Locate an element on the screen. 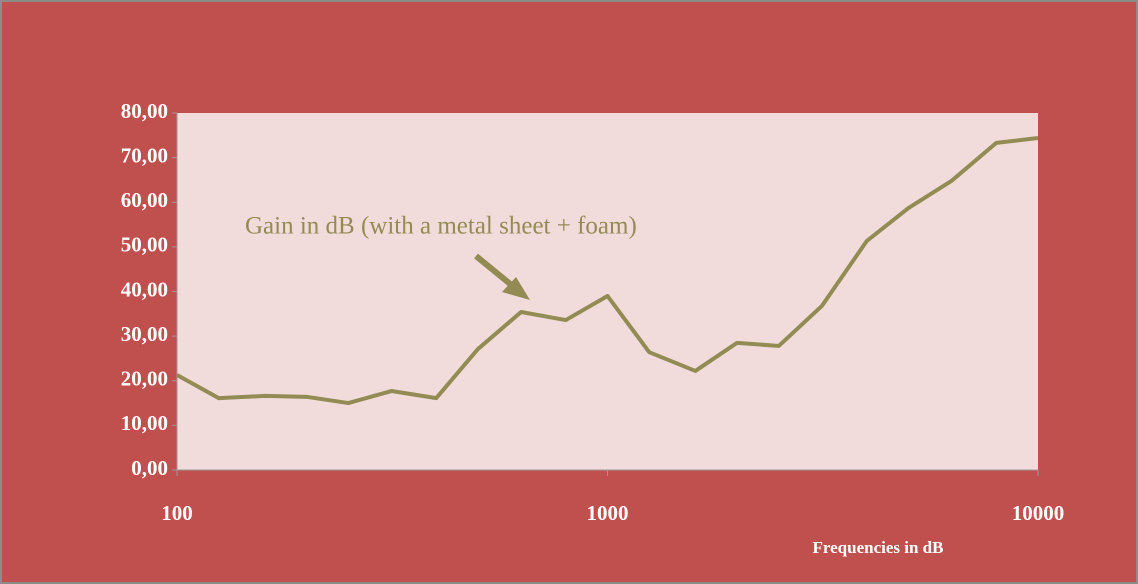 The image size is (1138, 584). x-axis-title: Frequencies in dB is located at coordinates (878, 547).